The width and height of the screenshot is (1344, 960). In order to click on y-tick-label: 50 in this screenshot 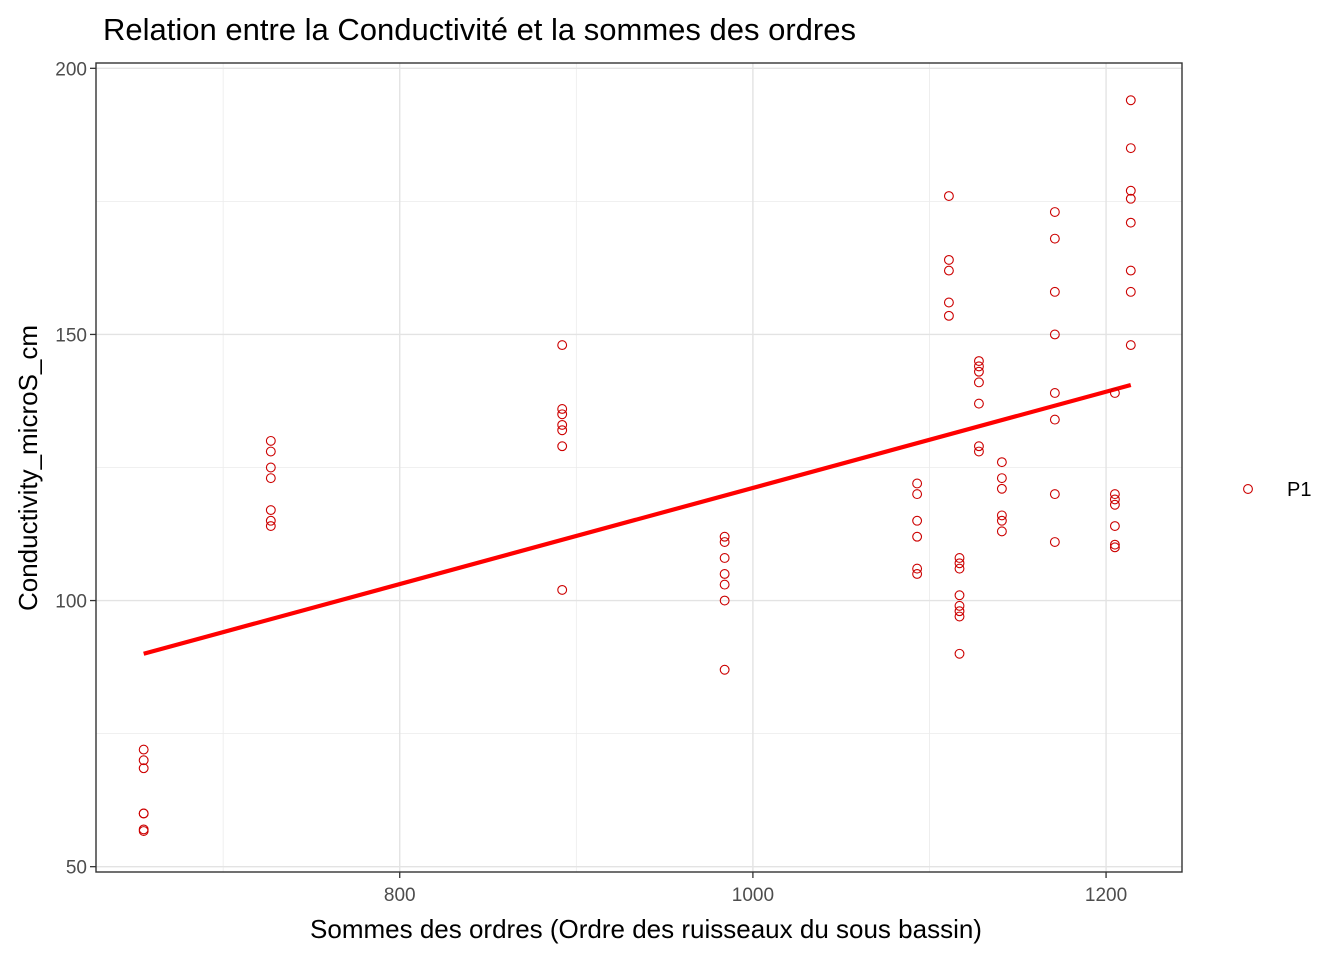, I will do `click(76, 868)`.